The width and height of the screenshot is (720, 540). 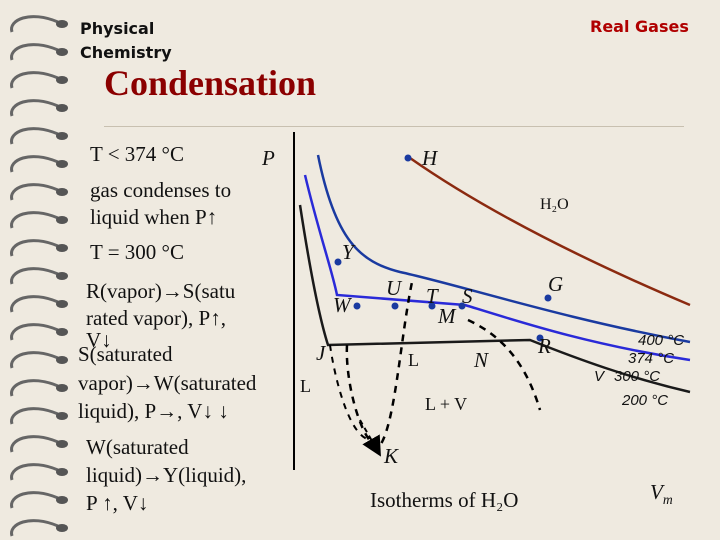 What do you see at coordinates (370, 438) in the screenshot?
I see `arrow-to-k` at bounding box center [370, 438].